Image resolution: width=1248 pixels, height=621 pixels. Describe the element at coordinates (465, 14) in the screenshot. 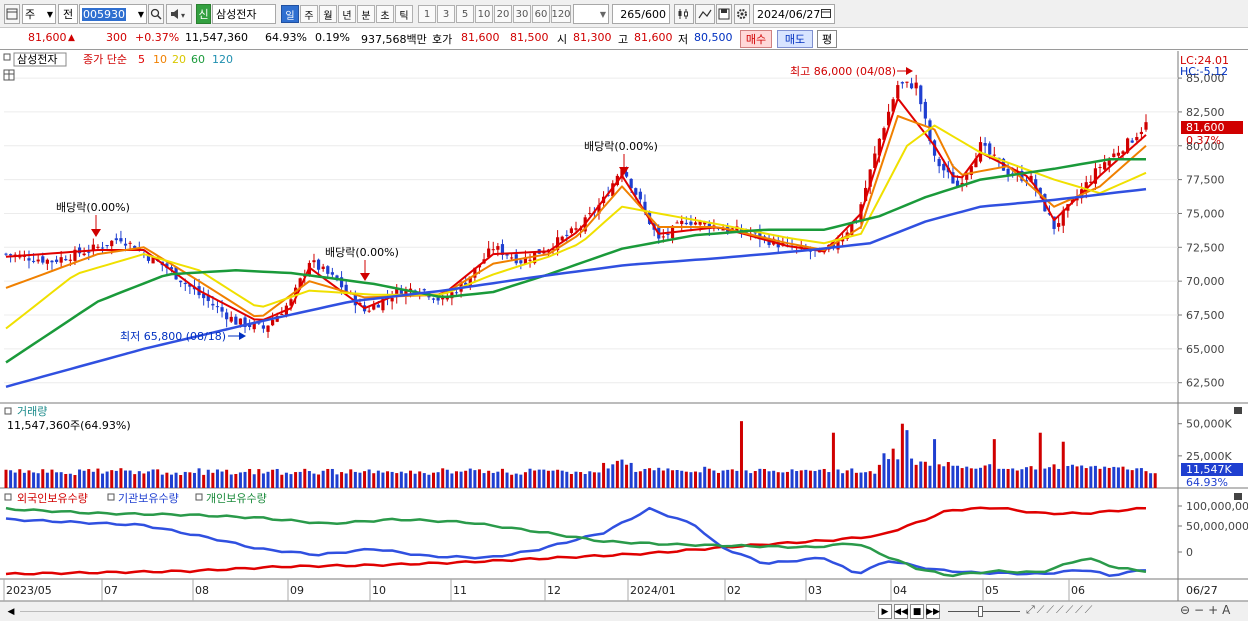

I see `interval-5: 5` at that location.